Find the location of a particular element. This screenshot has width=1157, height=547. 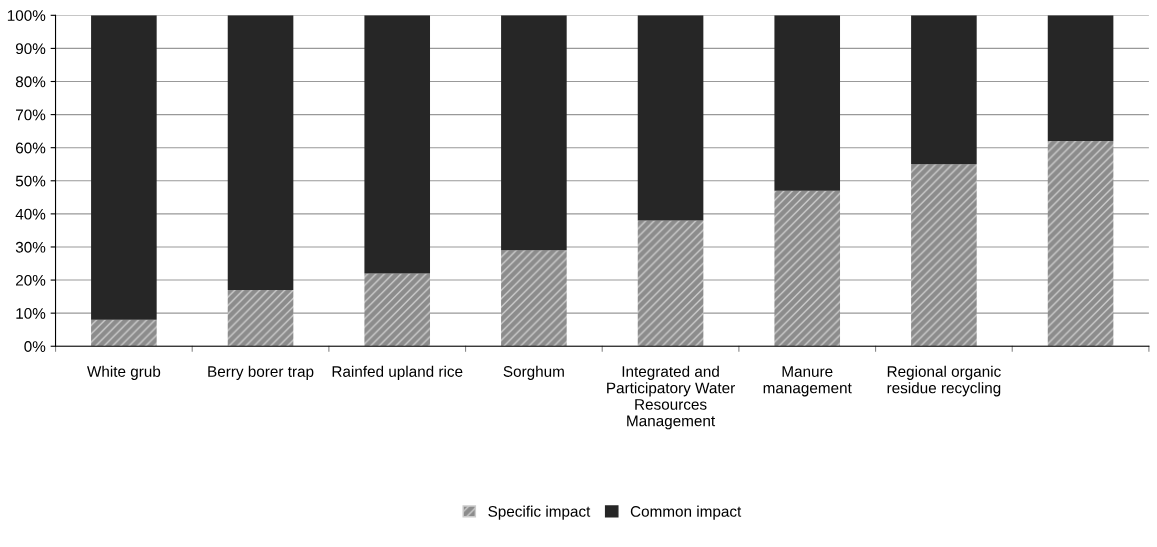

x-tick-label: White grub is located at coordinates (124, 372).